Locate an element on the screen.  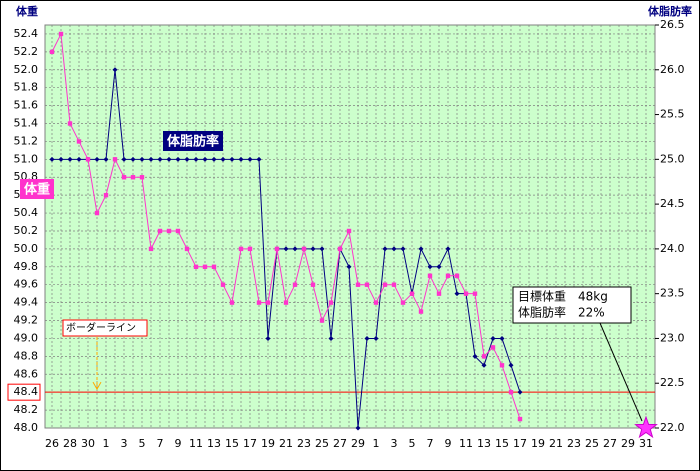
x-tick-label: 28 is located at coordinates (70, 443).